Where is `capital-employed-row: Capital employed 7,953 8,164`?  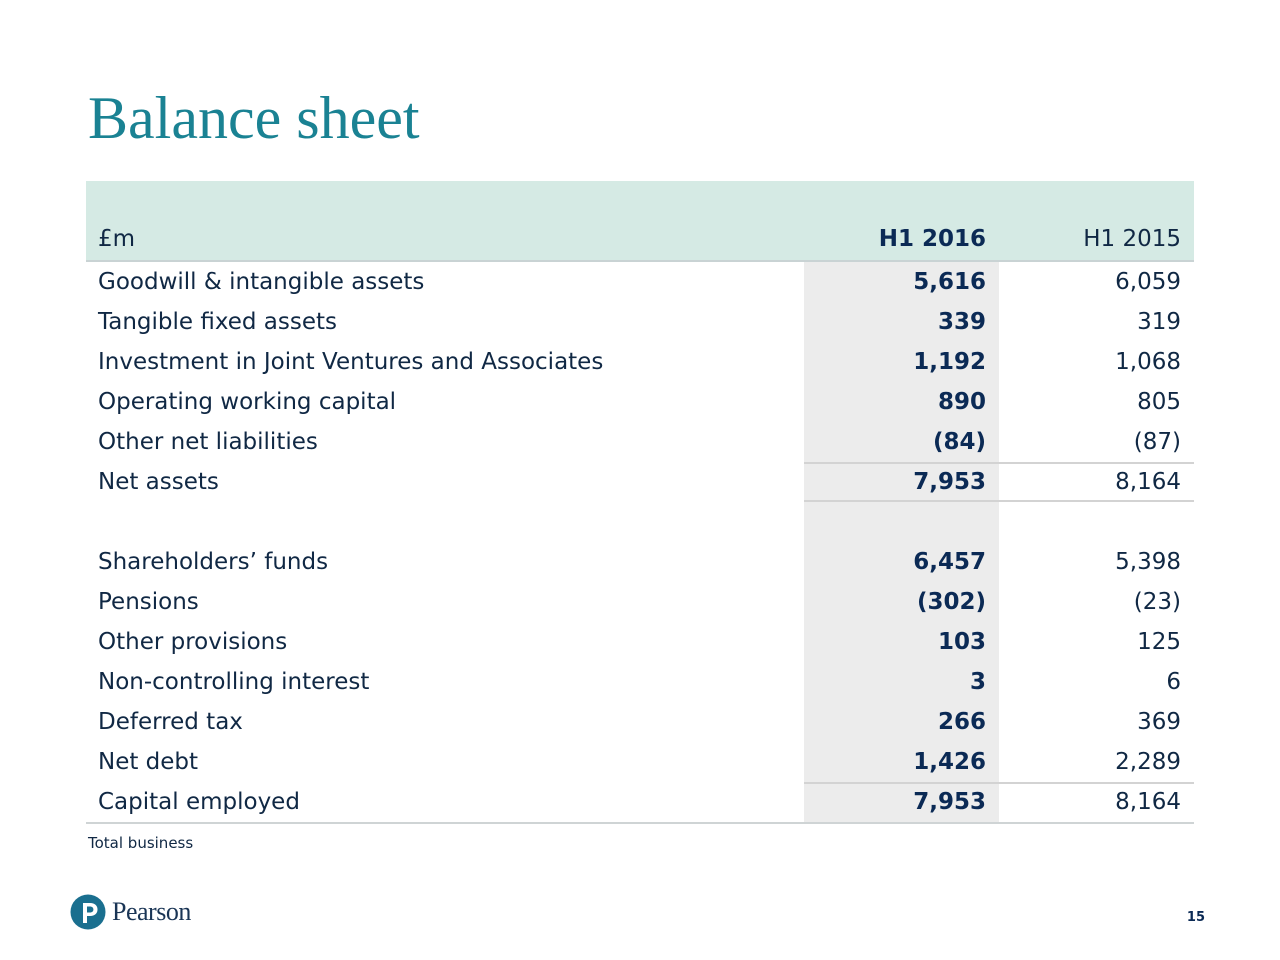
capital-employed-row: Capital employed 7,953 8,164 is located at coordinates (640, 803).